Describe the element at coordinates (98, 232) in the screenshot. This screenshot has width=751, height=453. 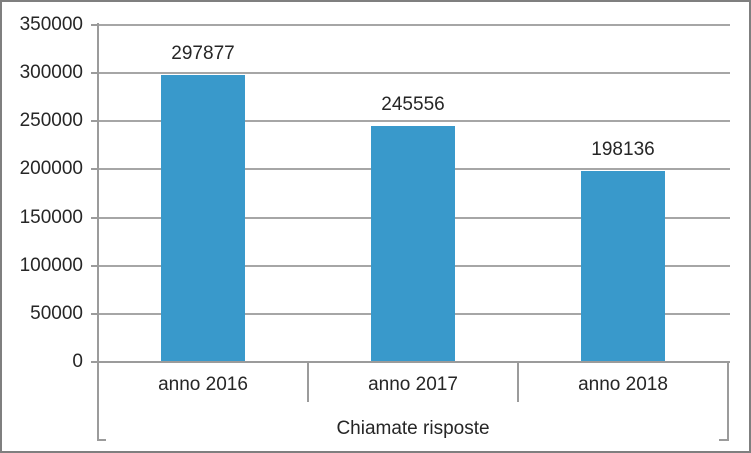
I see `y-axis-line` at that location.